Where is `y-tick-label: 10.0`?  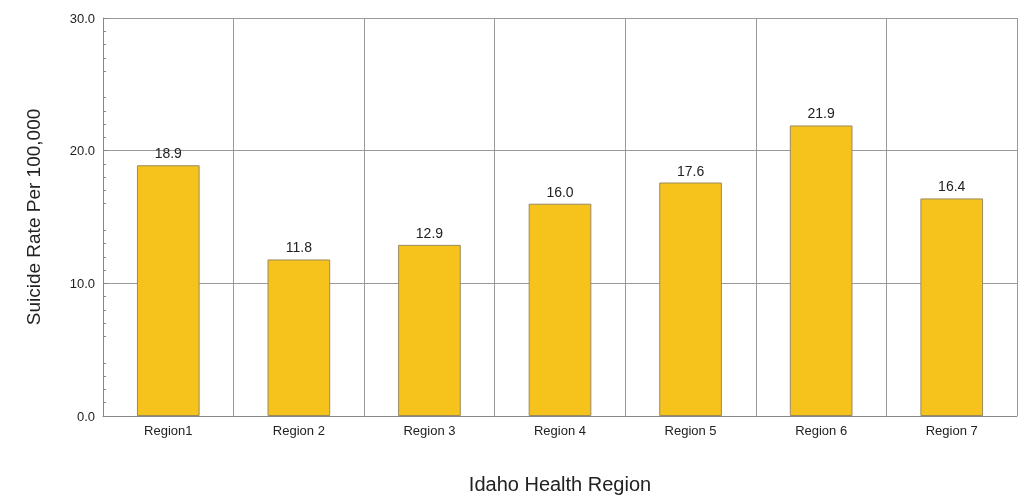 y-tick-label: 10.0 is located at coordinates (82, 283).